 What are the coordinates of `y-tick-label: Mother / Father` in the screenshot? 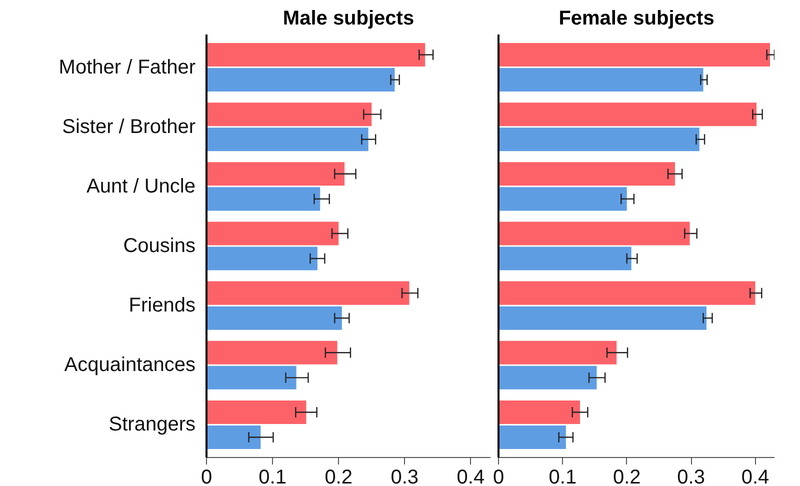 It's located at (127, 67).